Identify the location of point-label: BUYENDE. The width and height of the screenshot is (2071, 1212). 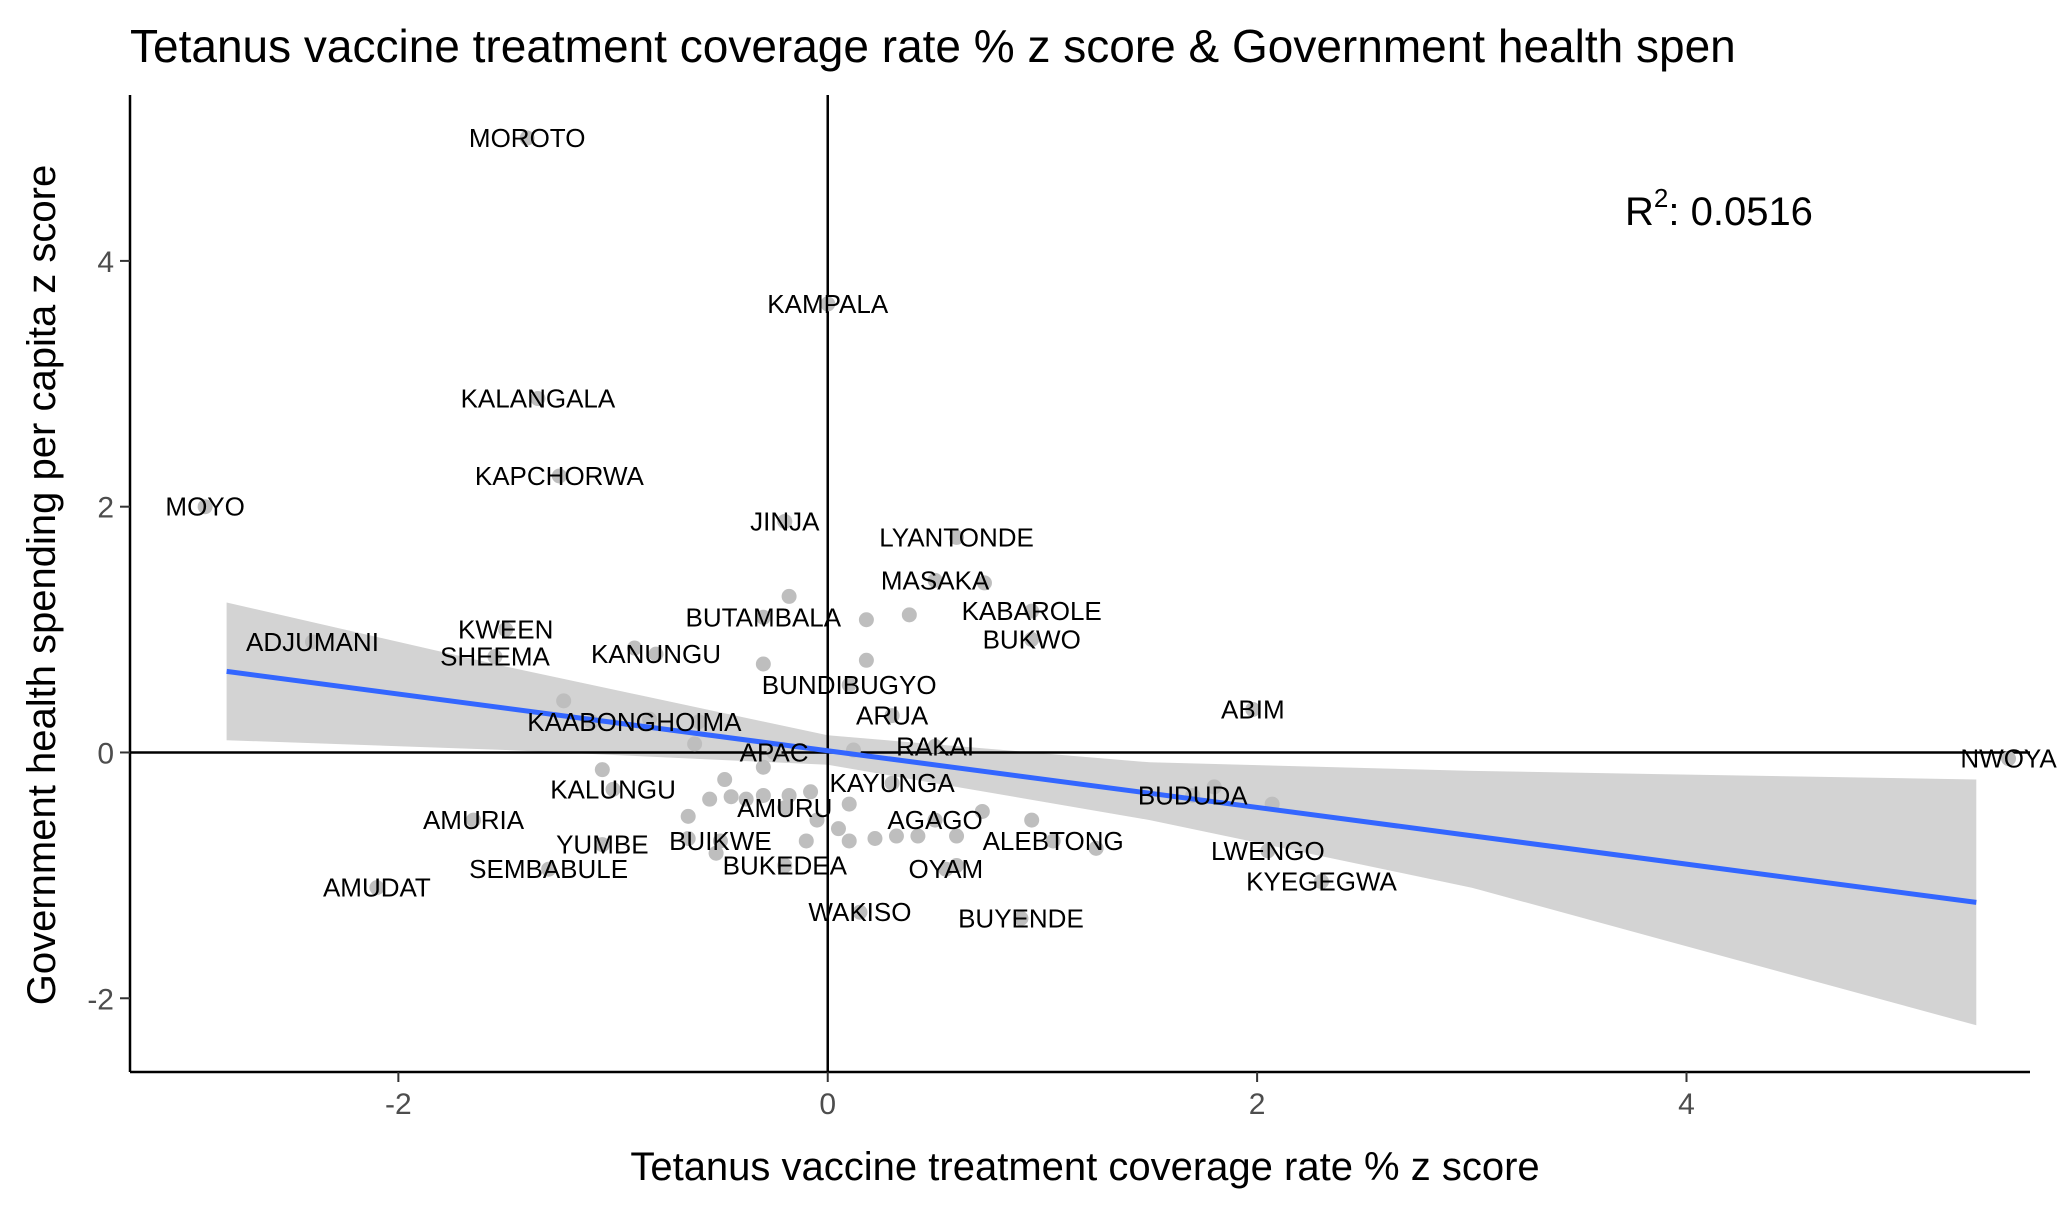
(1021, 918).